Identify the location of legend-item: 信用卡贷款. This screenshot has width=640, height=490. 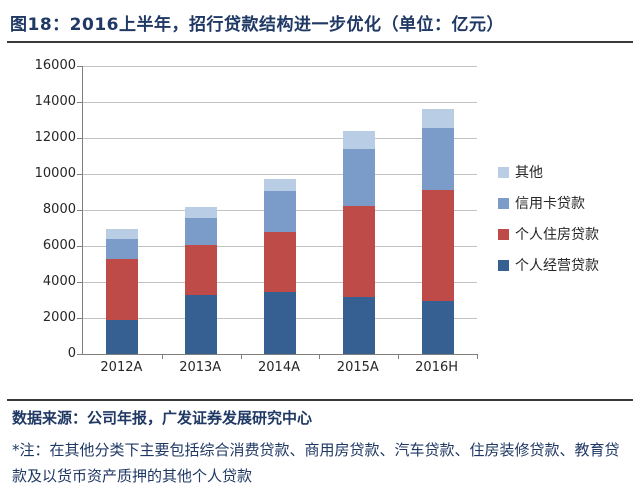
(548, 203).